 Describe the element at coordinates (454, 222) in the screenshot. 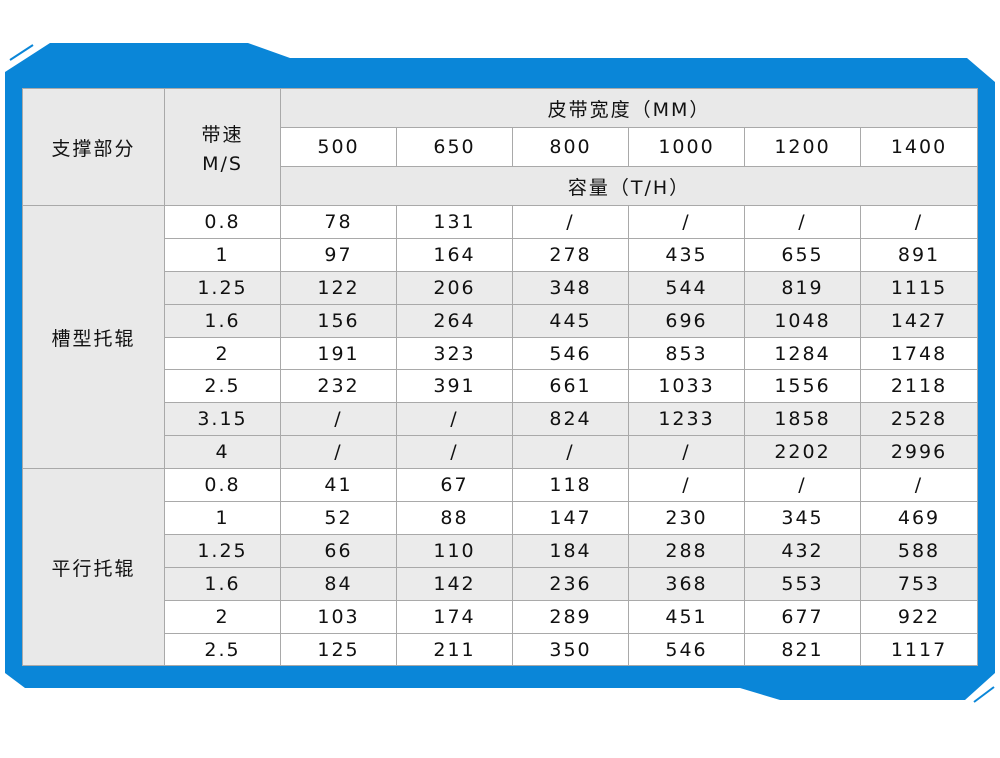

I see `capacity-cell: 131` at that location.